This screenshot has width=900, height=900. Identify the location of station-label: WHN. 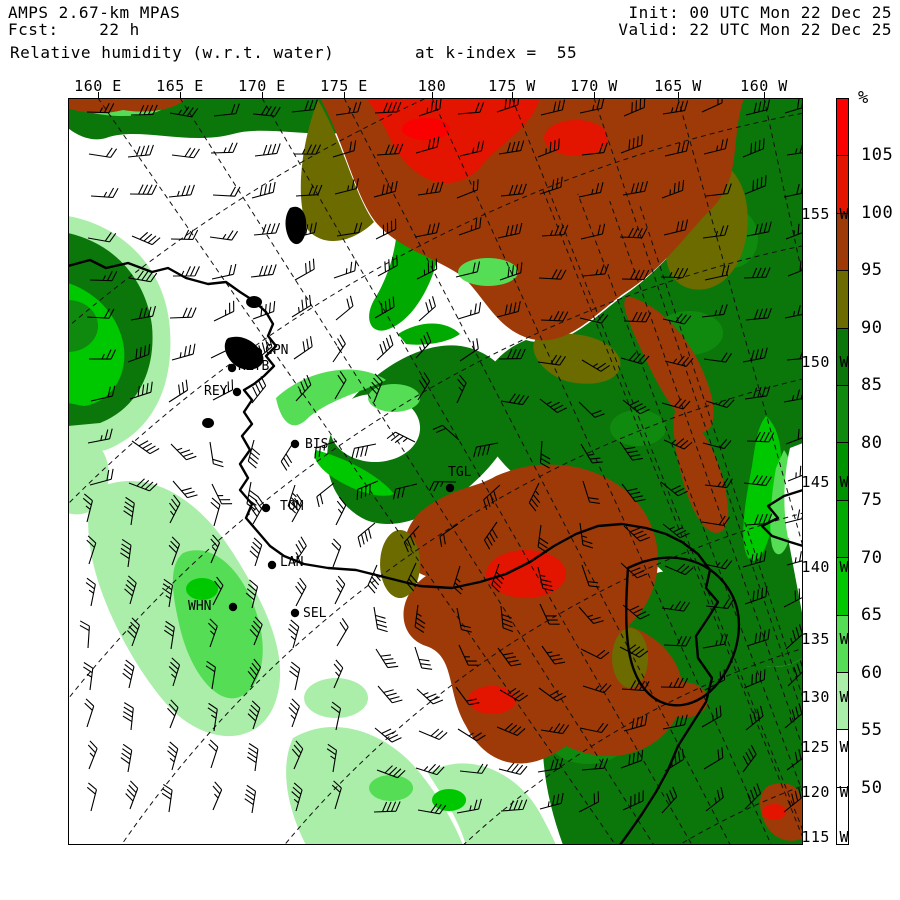
(199, 606).